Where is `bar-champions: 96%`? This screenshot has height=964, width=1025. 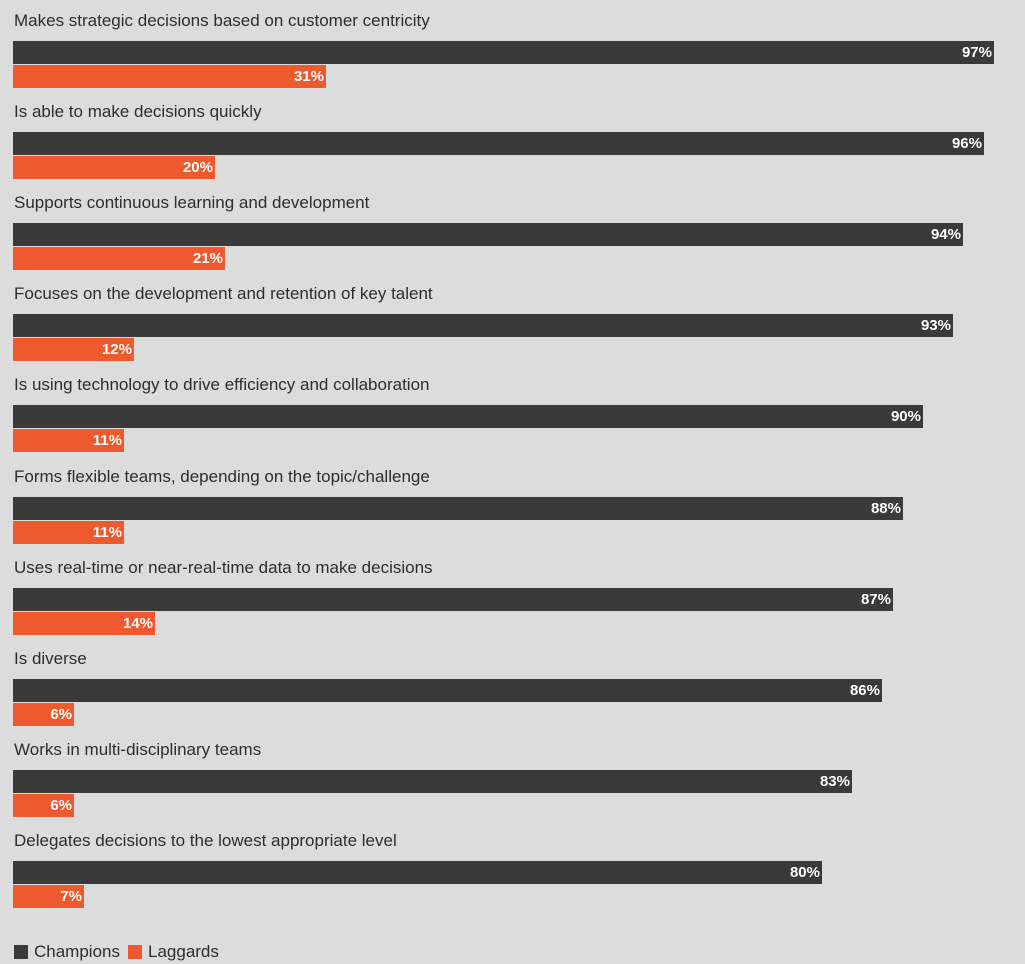
bar-champions: 96% is located at coordinates (498, 144).